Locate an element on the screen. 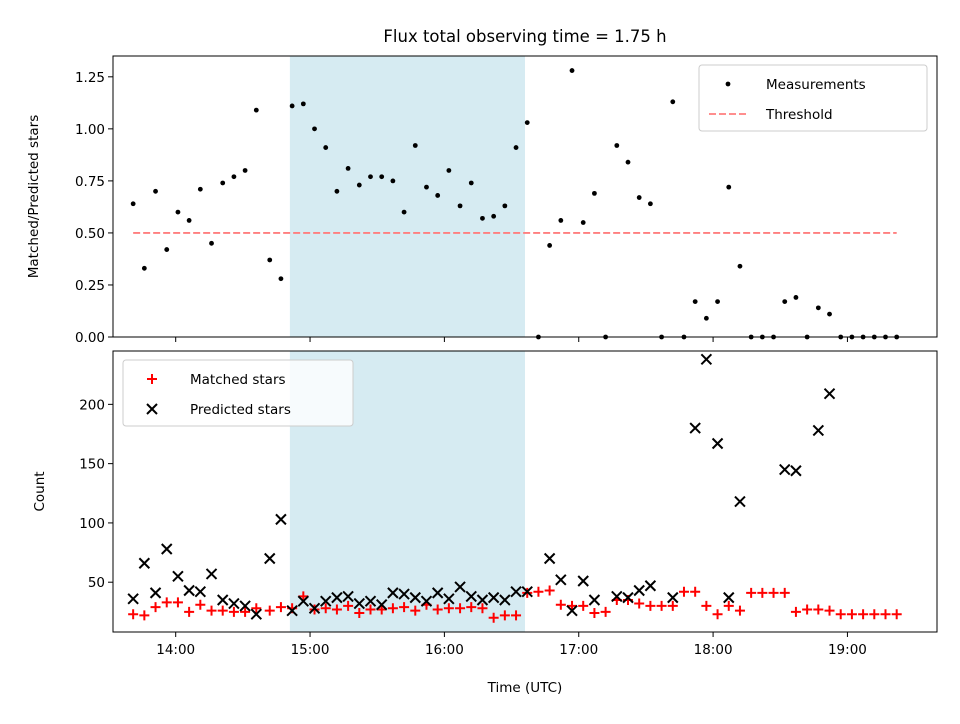 This screenshot has width=960, height=724. x-tick-label: 16:00 is located at coordinates (444, 650).